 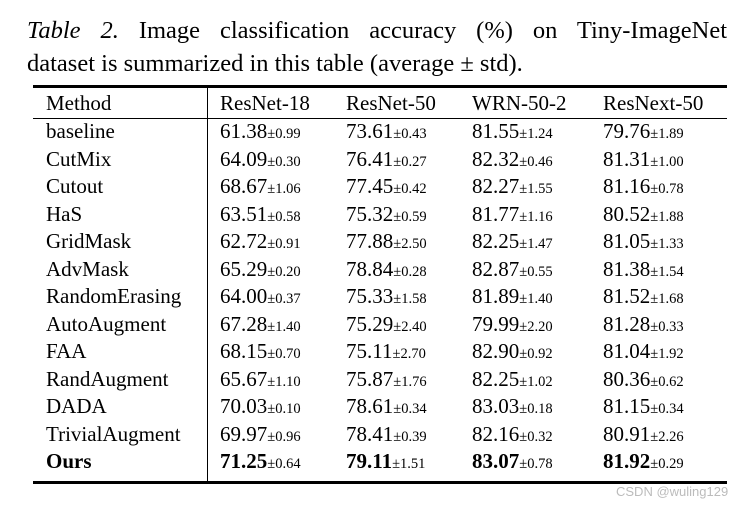 What do you see at coordinates (284, 216) in the screenshot?
I see `std-value: ±0.58` at bounding box center [284, 216].